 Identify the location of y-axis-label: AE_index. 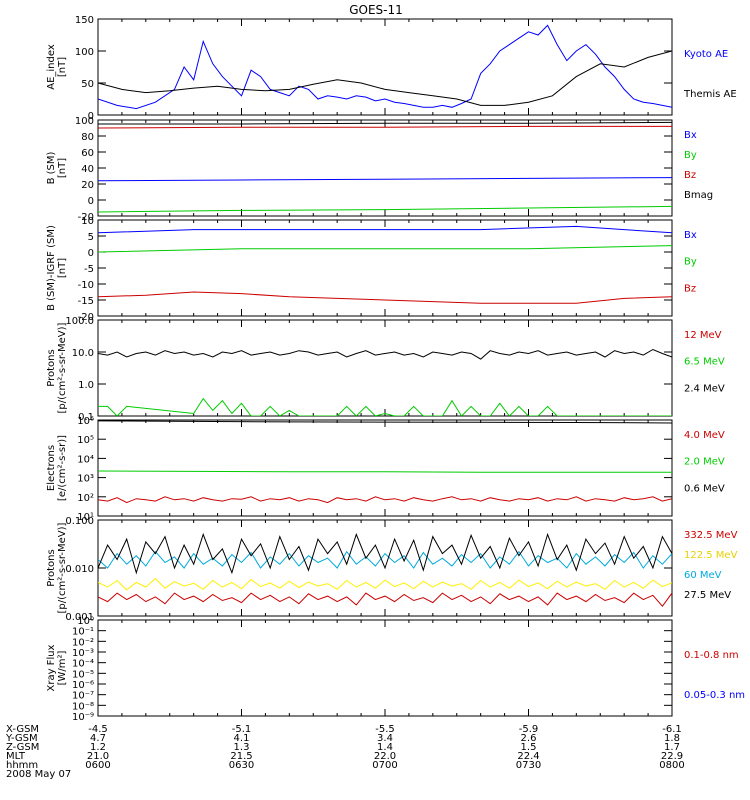
(51, 67).